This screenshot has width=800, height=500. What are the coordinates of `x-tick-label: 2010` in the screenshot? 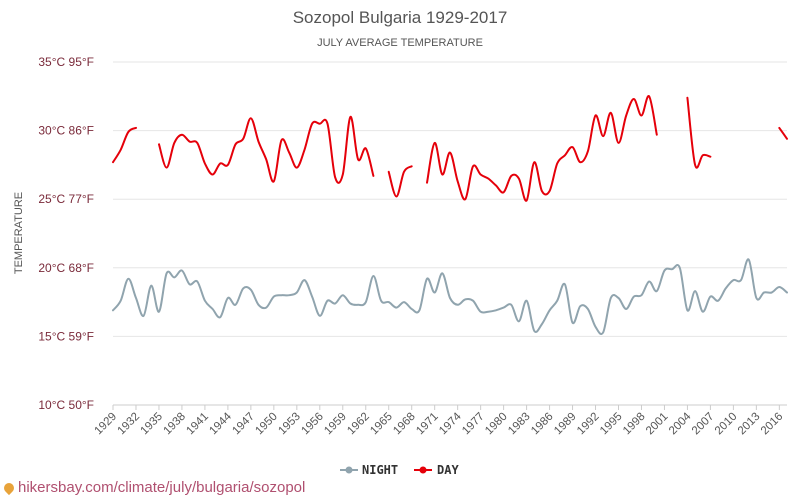 It's located at (726, 424).